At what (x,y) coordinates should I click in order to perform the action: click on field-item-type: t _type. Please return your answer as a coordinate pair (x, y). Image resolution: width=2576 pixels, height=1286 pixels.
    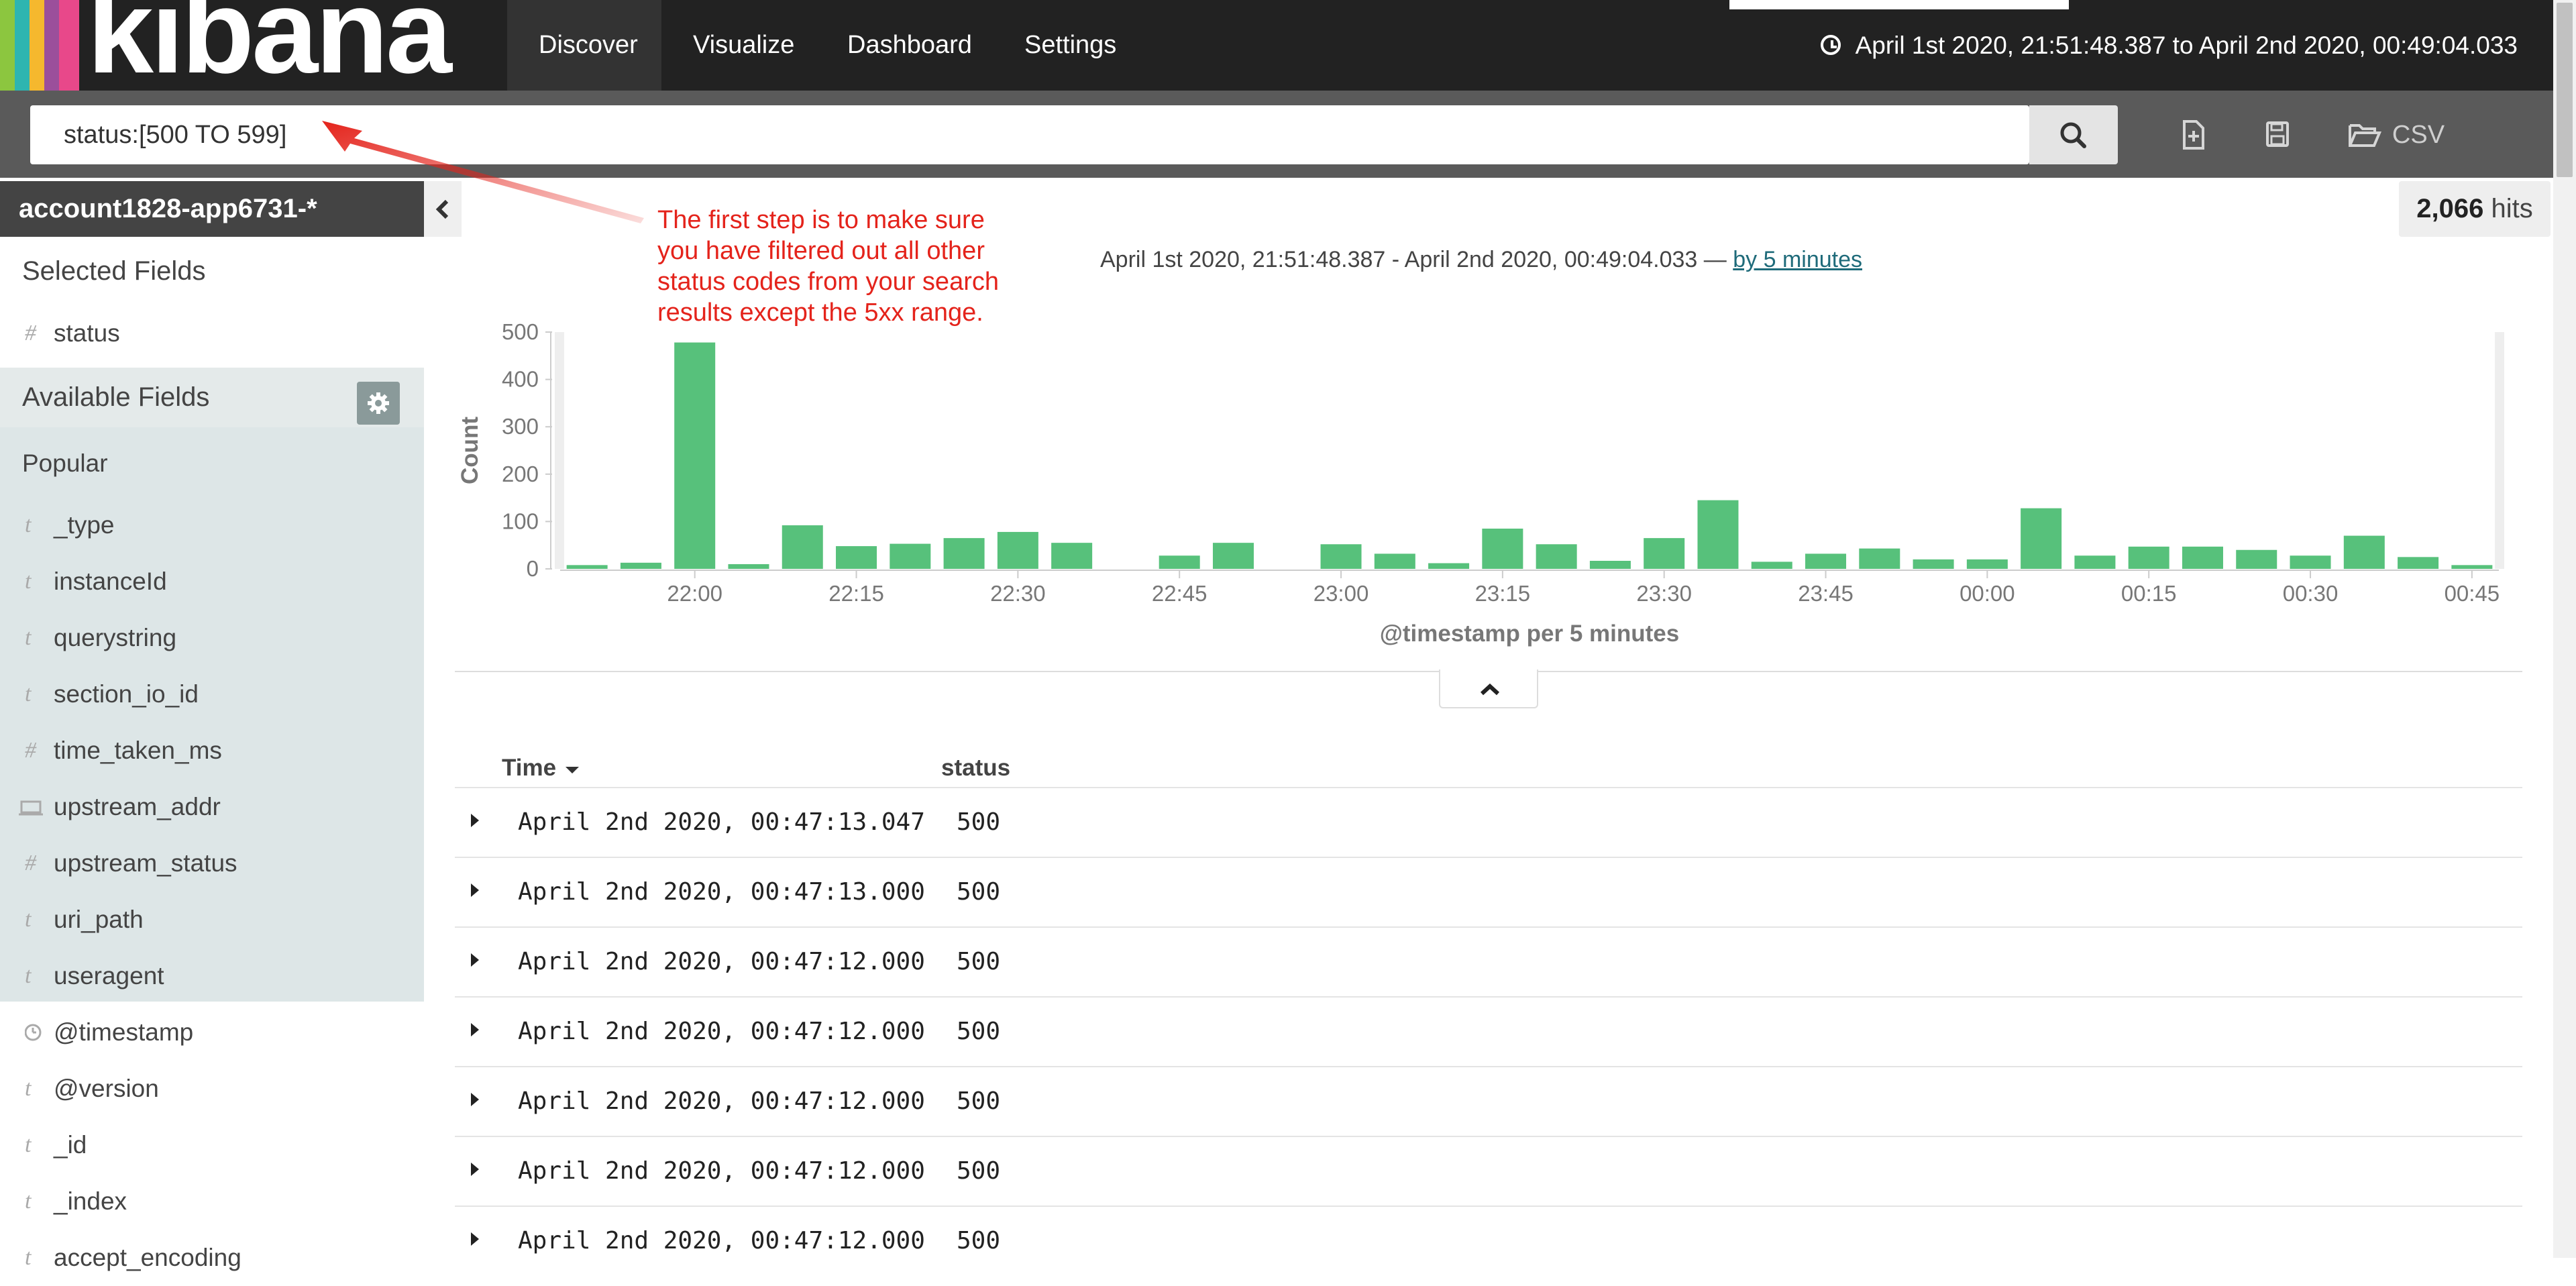
    Looking at the image, I should click on (212, 525).